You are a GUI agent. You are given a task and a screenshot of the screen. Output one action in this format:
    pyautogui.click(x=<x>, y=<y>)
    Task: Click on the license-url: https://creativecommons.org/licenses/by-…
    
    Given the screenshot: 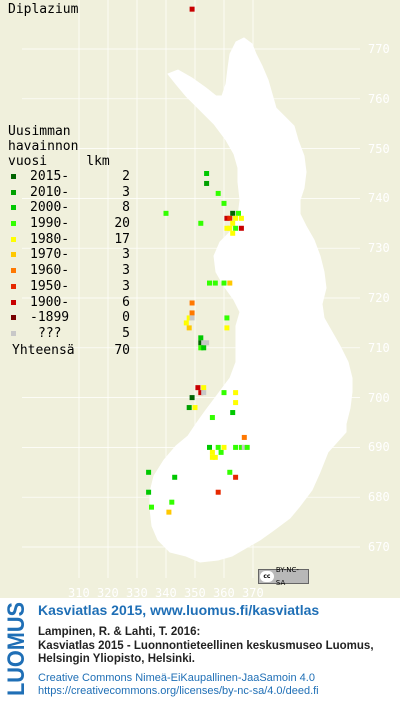 What is the action you would take?
    pyautogui.click(x=178, y=691)
    